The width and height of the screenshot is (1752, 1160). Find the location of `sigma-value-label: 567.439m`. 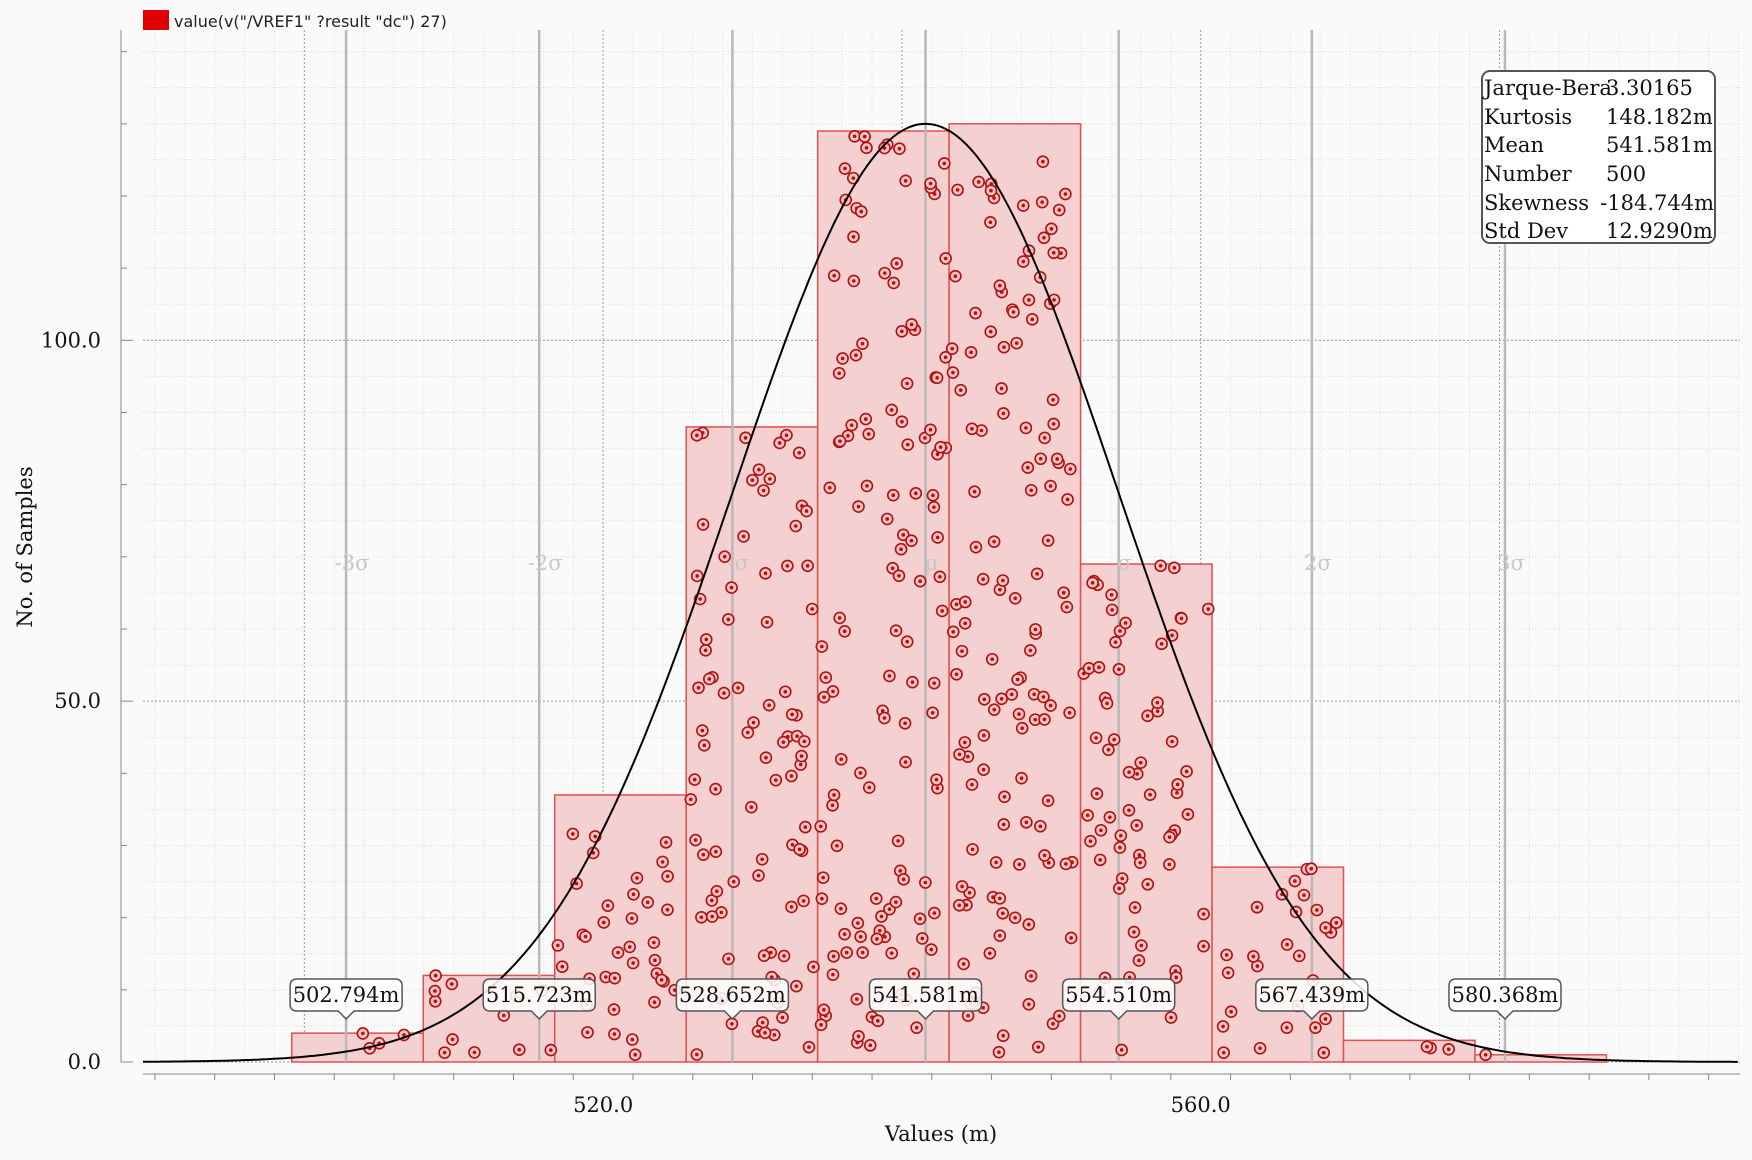

sigma-value-label: 567.439m is located at coordinates (1311, 995).